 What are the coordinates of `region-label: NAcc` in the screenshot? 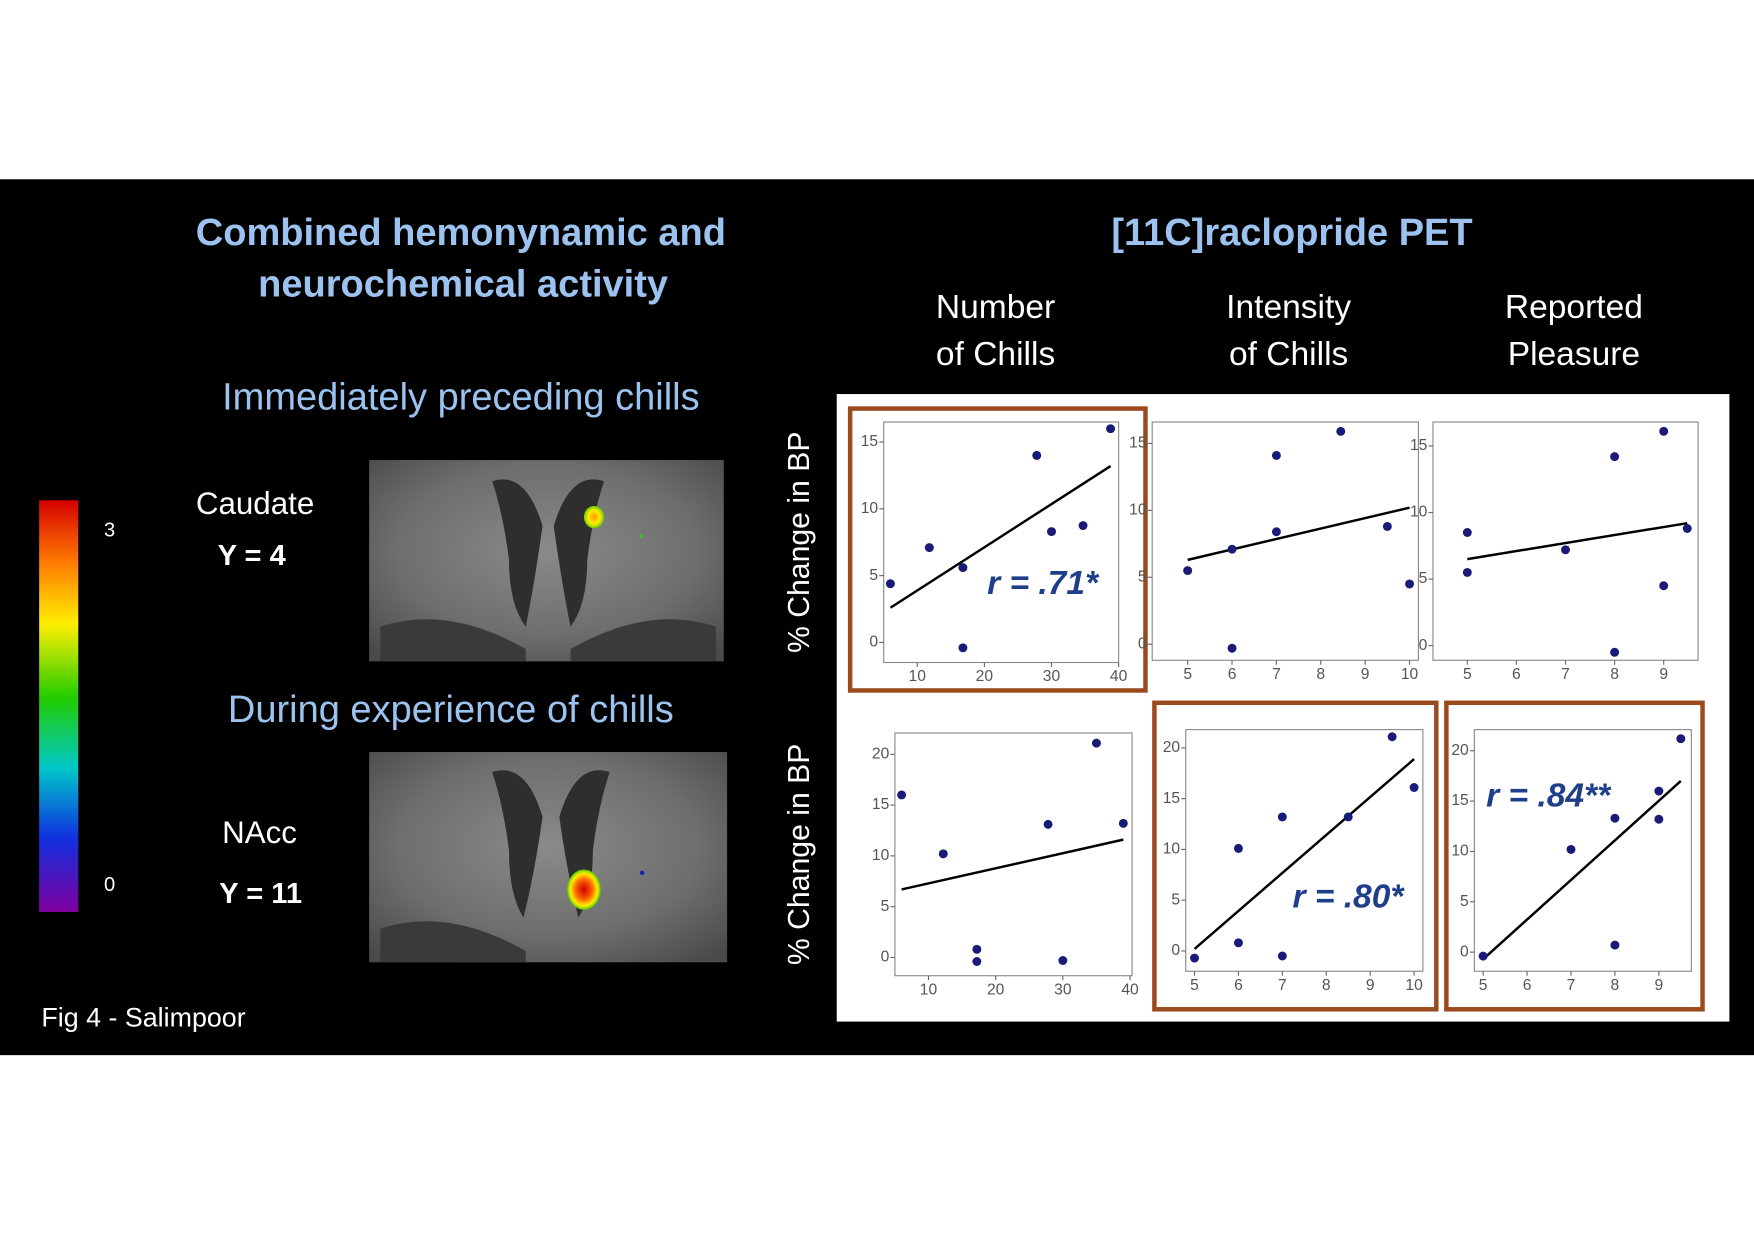 It's located at (259, 832).